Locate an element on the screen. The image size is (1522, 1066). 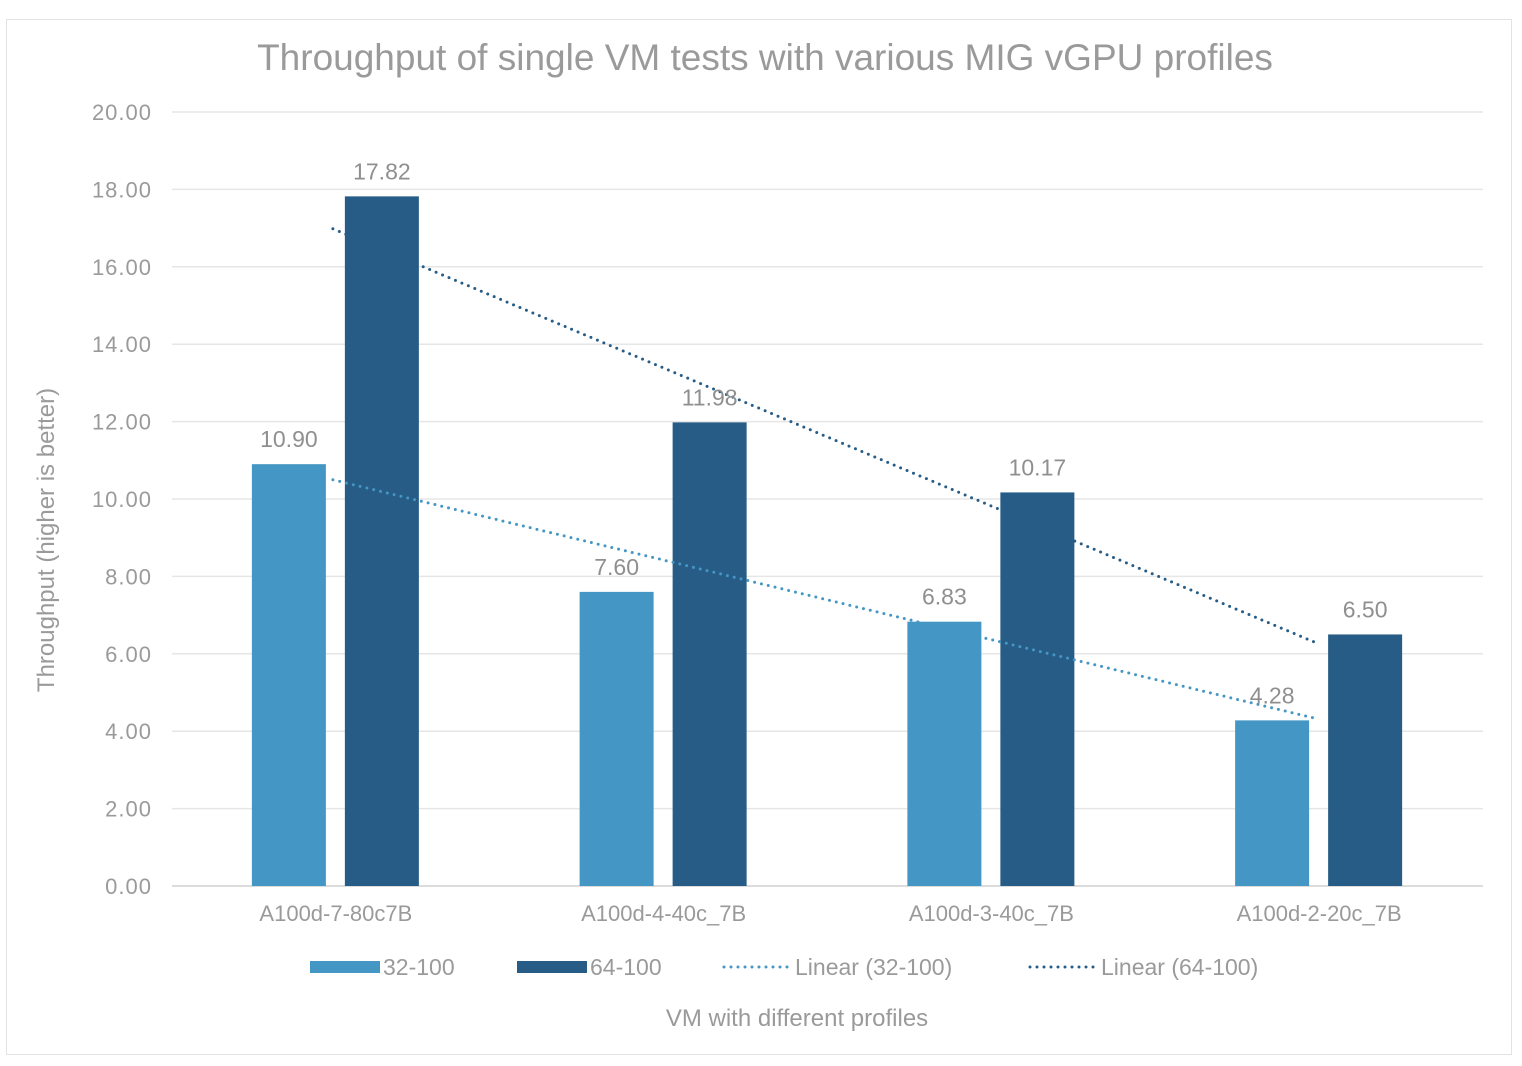
y-tick-label: 6.00 is located at coordinates (128, 654).